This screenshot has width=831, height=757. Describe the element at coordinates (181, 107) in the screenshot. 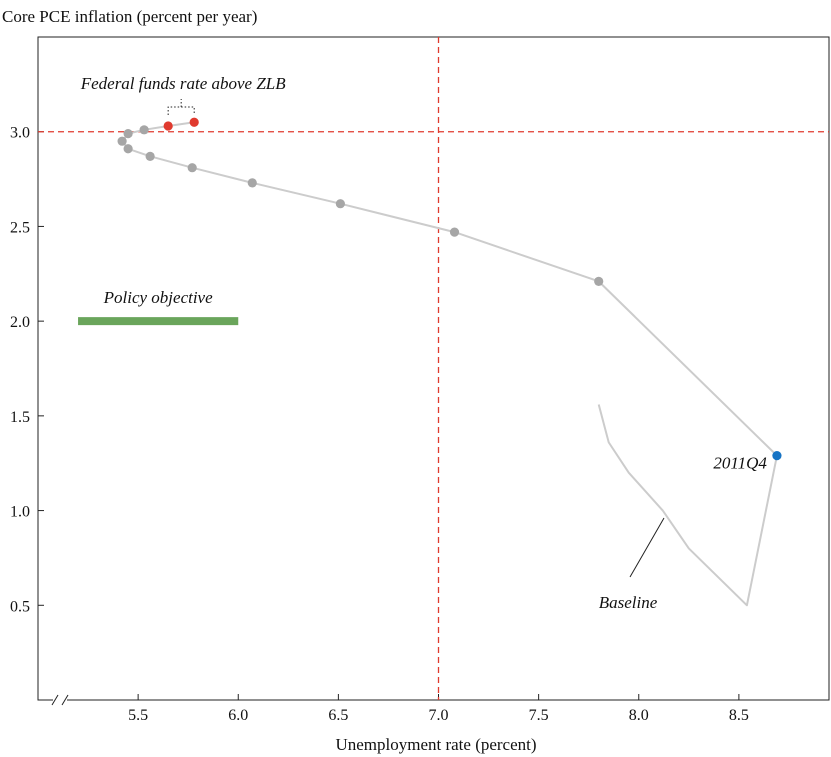

I see `ffr-bracket` at that location.